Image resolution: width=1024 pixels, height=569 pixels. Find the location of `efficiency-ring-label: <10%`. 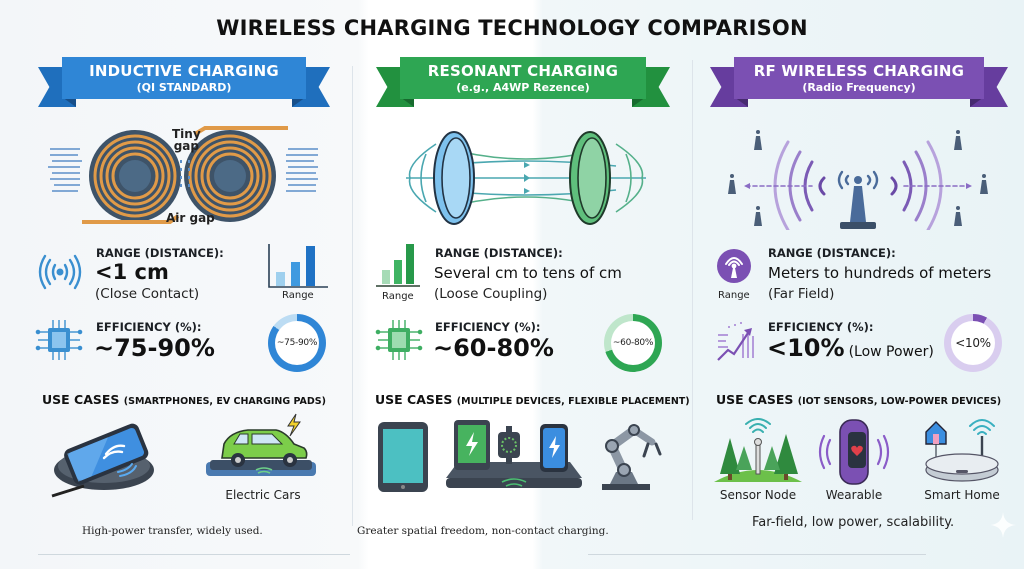

efficiency-ring-label: <10% is located at coordinates (973, 343).